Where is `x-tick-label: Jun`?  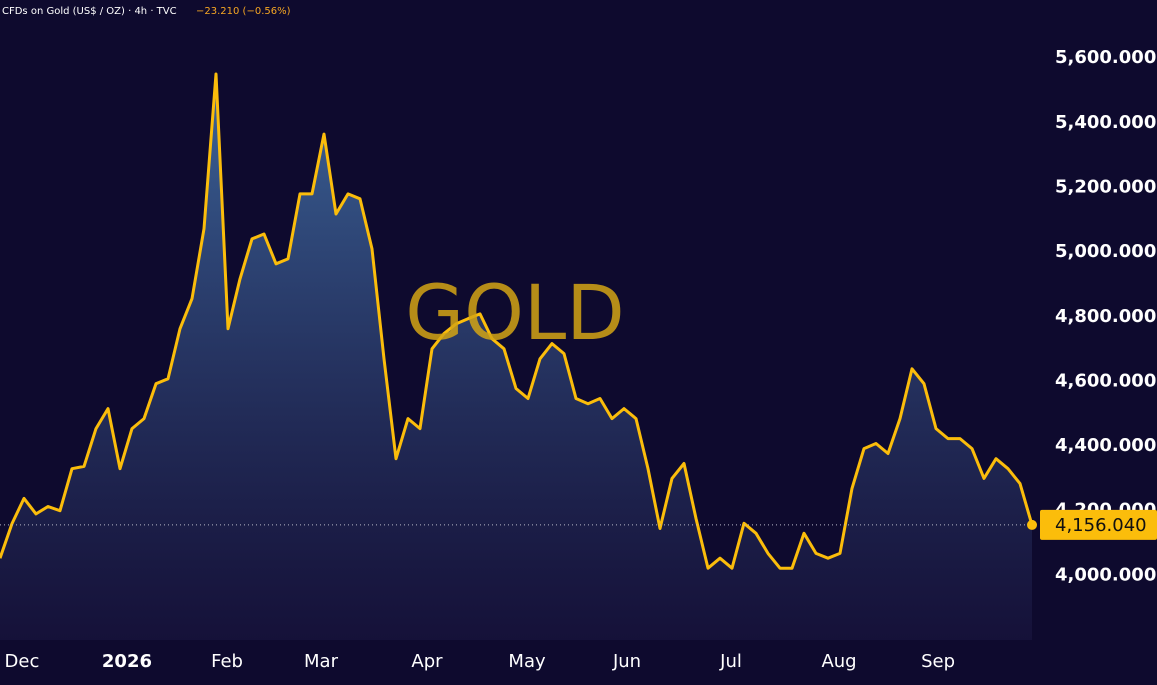 x-tick-label: Jun is located at coordinates (626, 661).